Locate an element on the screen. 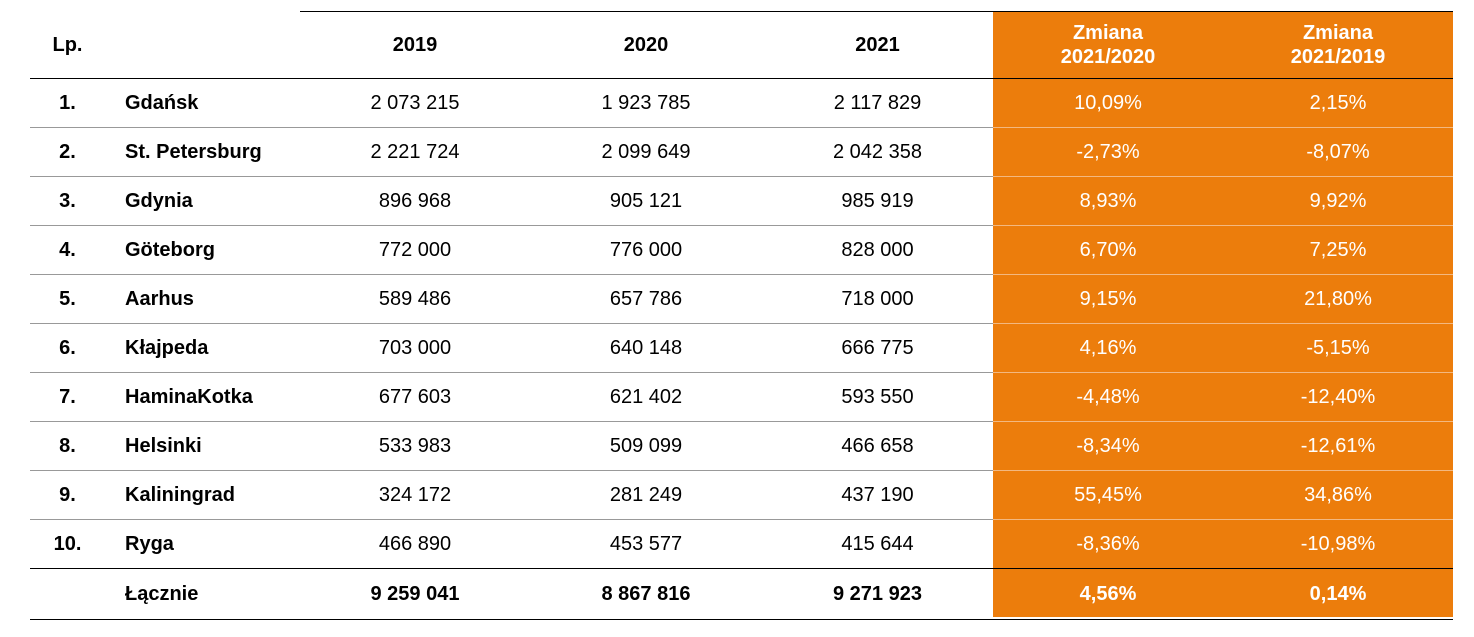  data-cell: 677 603 is located at coordinates (415, 397).